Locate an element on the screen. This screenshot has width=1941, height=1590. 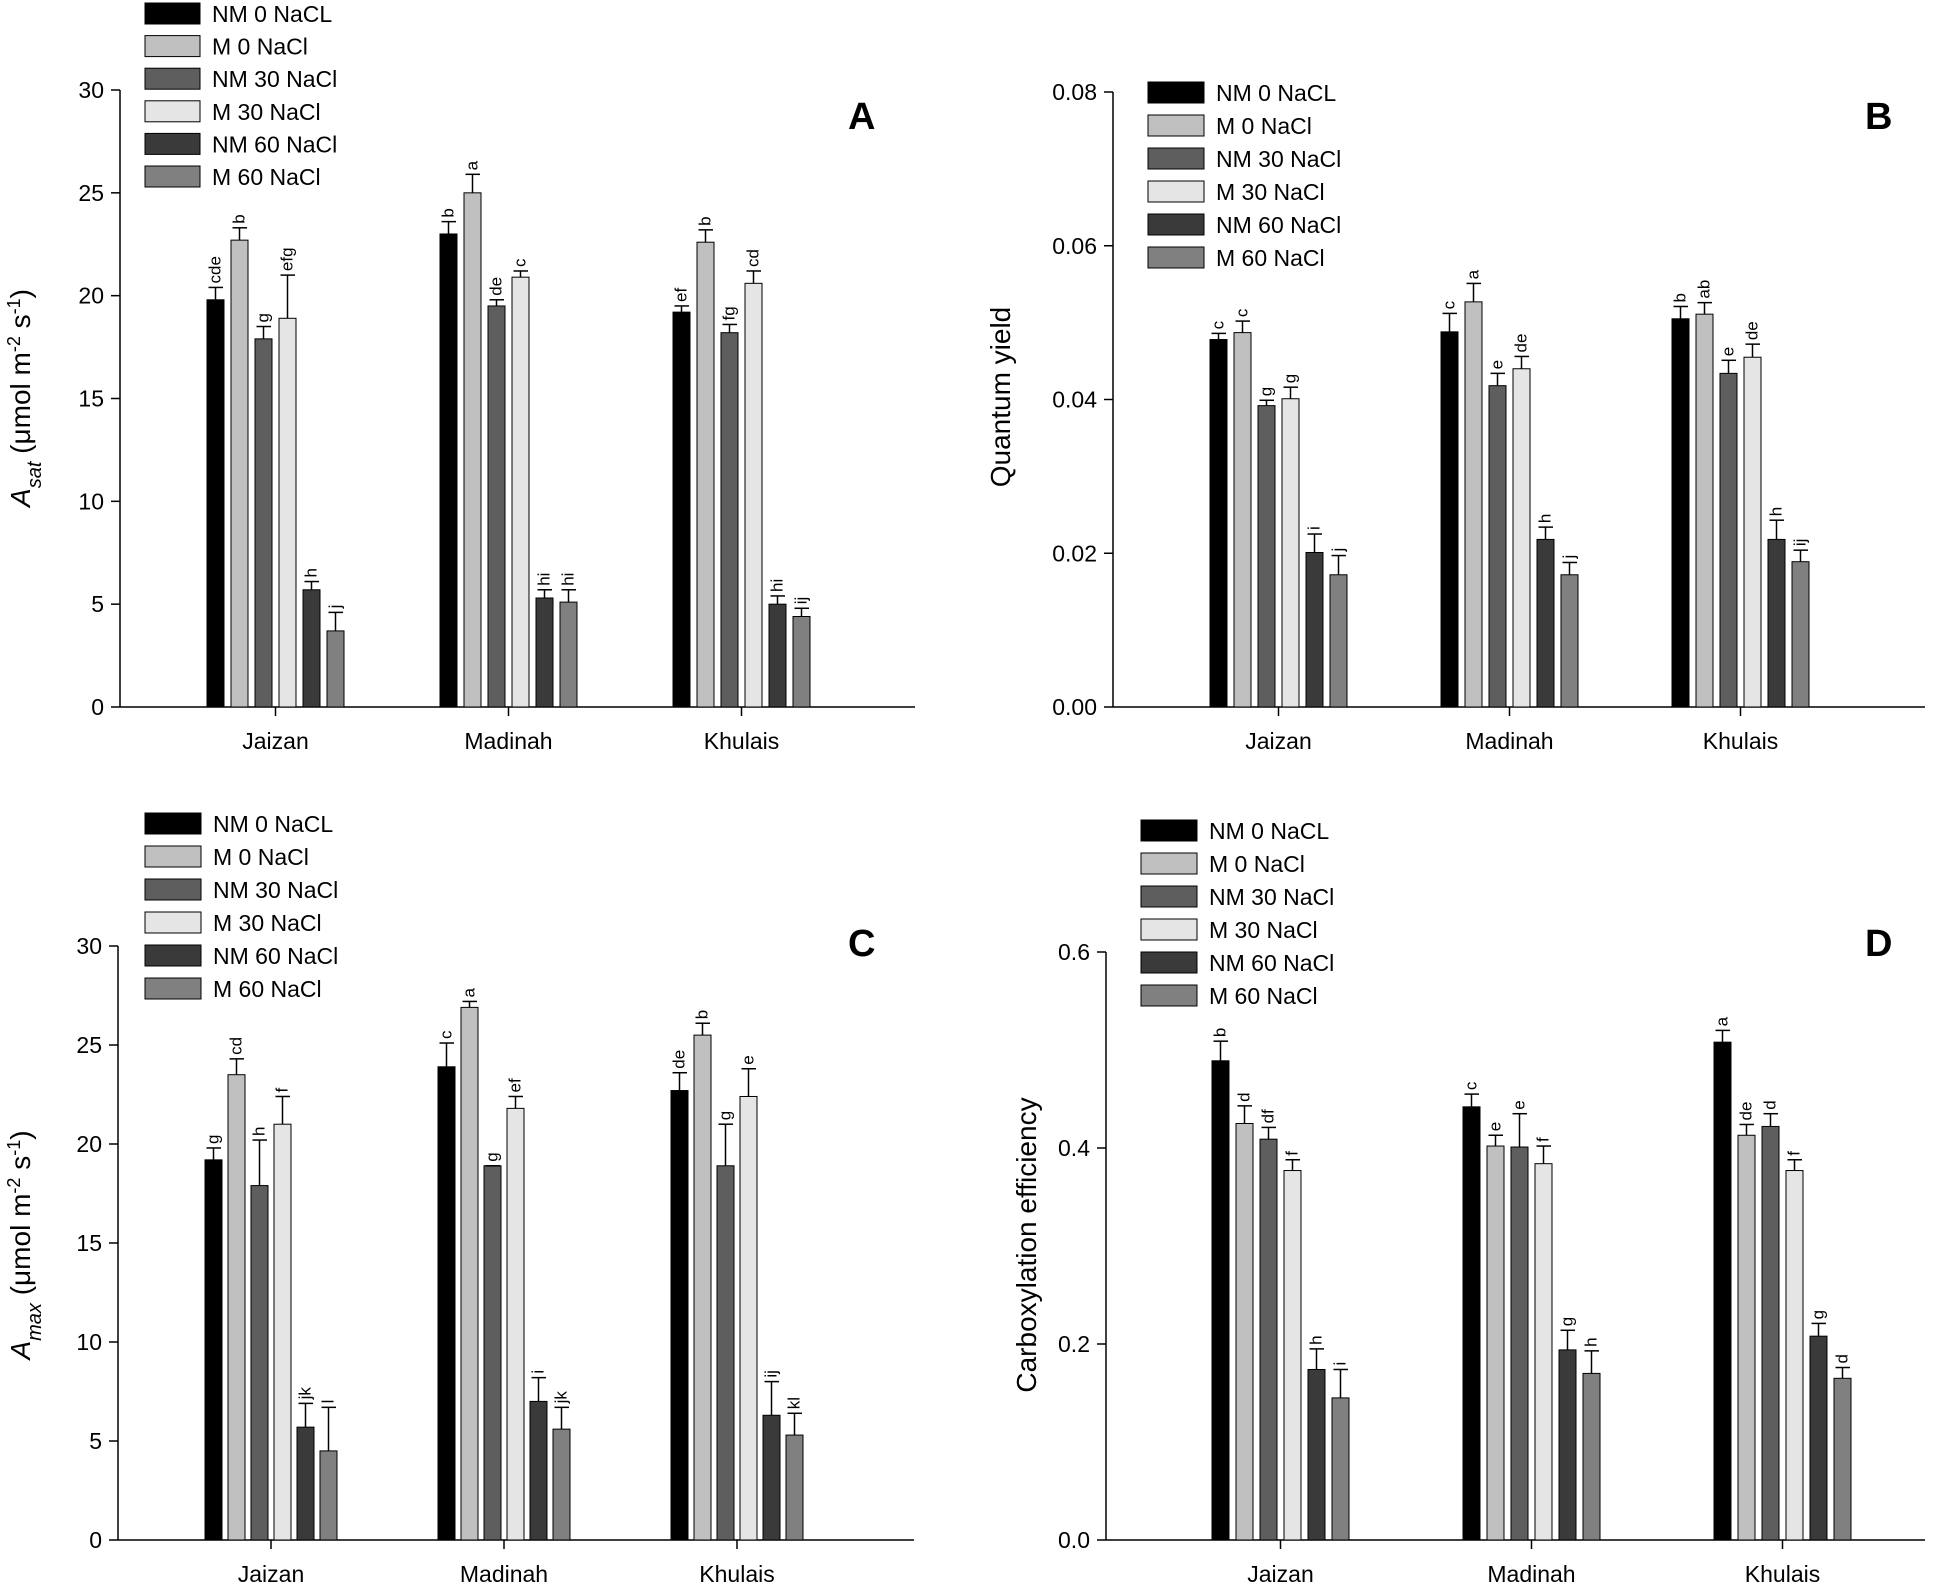
significance-letter: fg is located at coordinates (729, 313).